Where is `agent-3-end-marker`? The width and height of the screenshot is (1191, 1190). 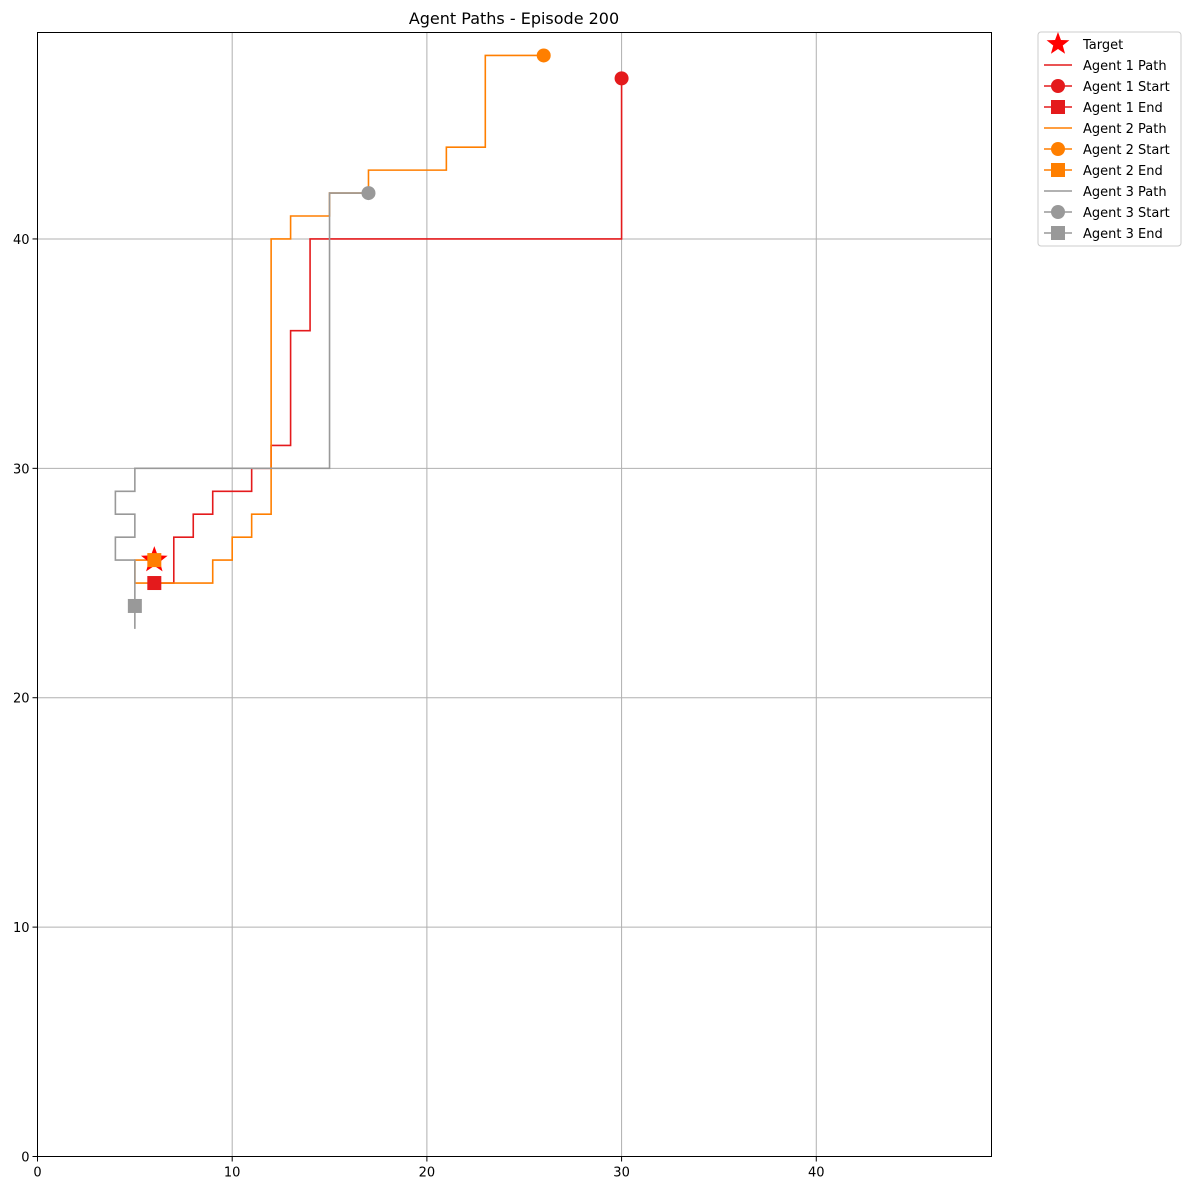
agent-3-end-marker is located at coordinates (134, 605).